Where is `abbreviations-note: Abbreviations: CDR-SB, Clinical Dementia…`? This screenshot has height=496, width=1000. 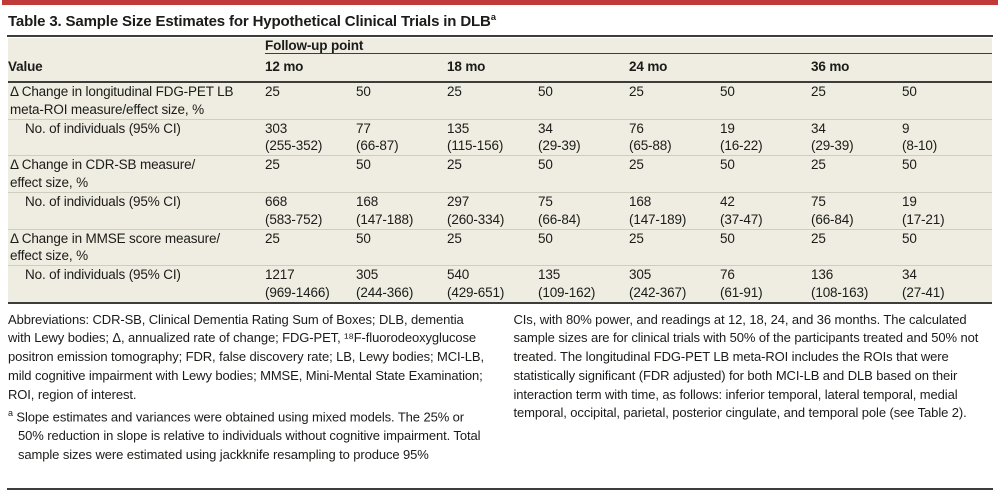 abbreviations-note: Abbreviations: CDR-SB, Clinical Dementia… is located at coordinates (246, 356).